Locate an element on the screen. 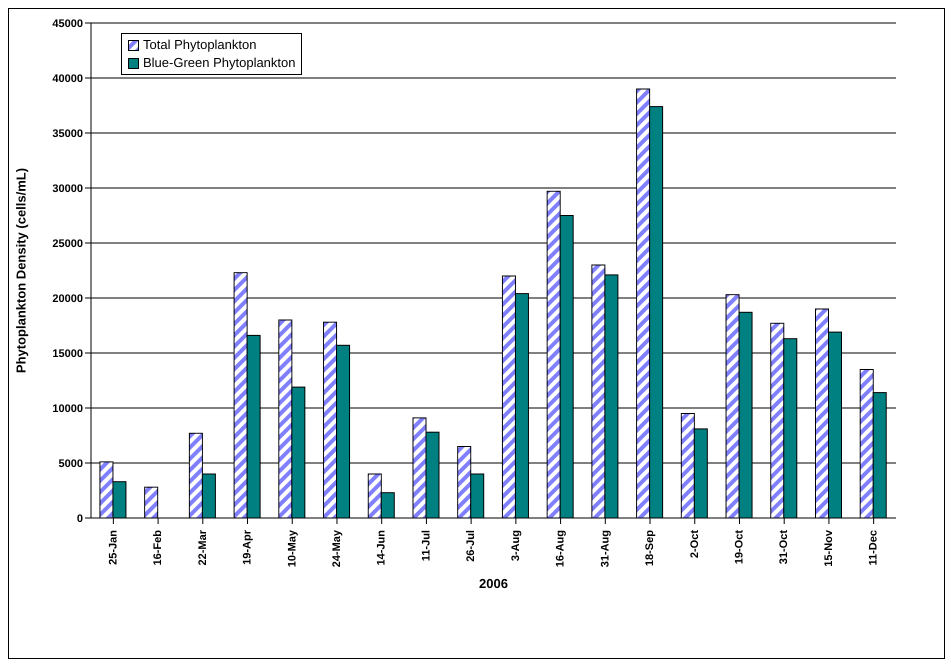 This screenshot has width=951, height=665. y-tick-label: 25000 is located at coordinates (67, 244).